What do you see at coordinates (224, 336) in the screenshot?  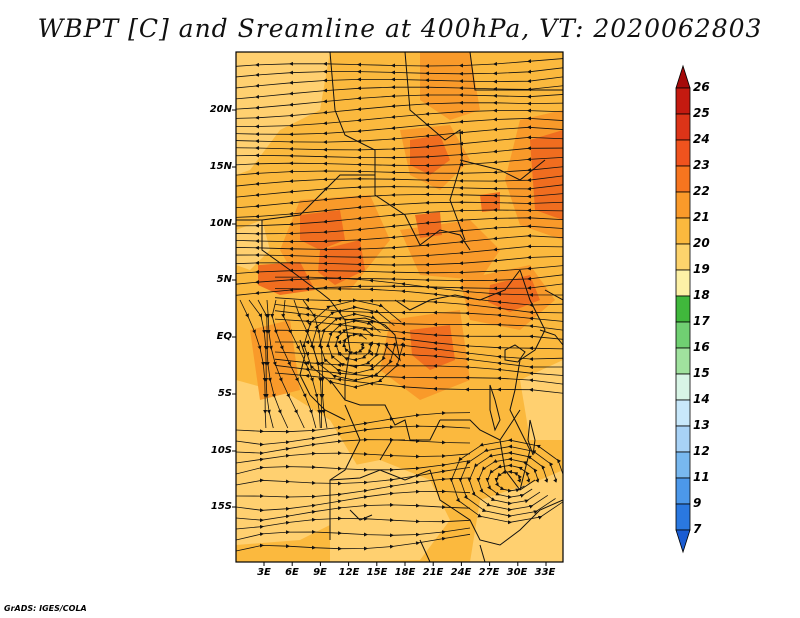 I see `lat-label-eq: EQ` at bounding box center [224, 336].